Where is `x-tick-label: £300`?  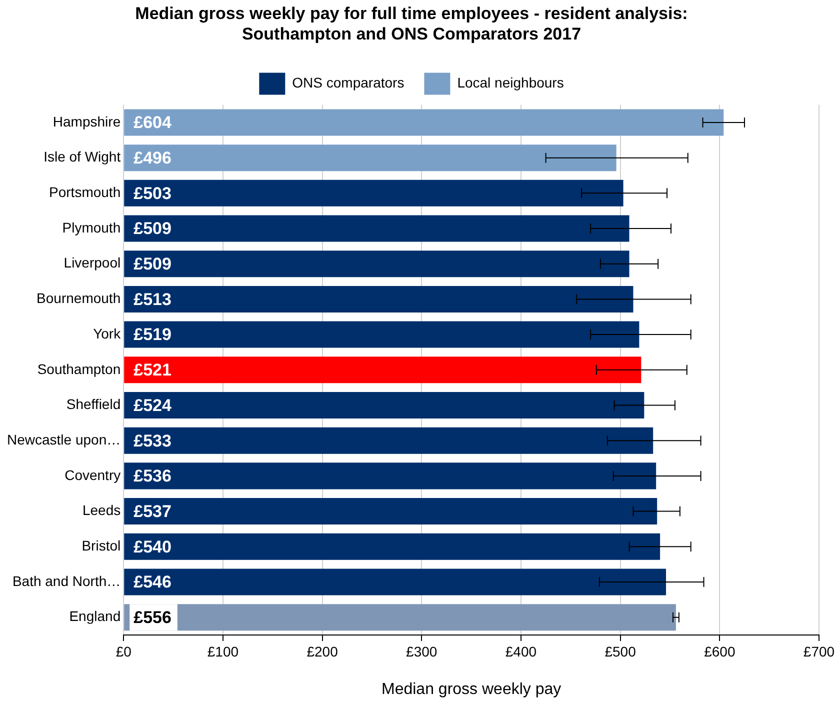 x-tick-label: £300 is located at coordinates (422, 651).